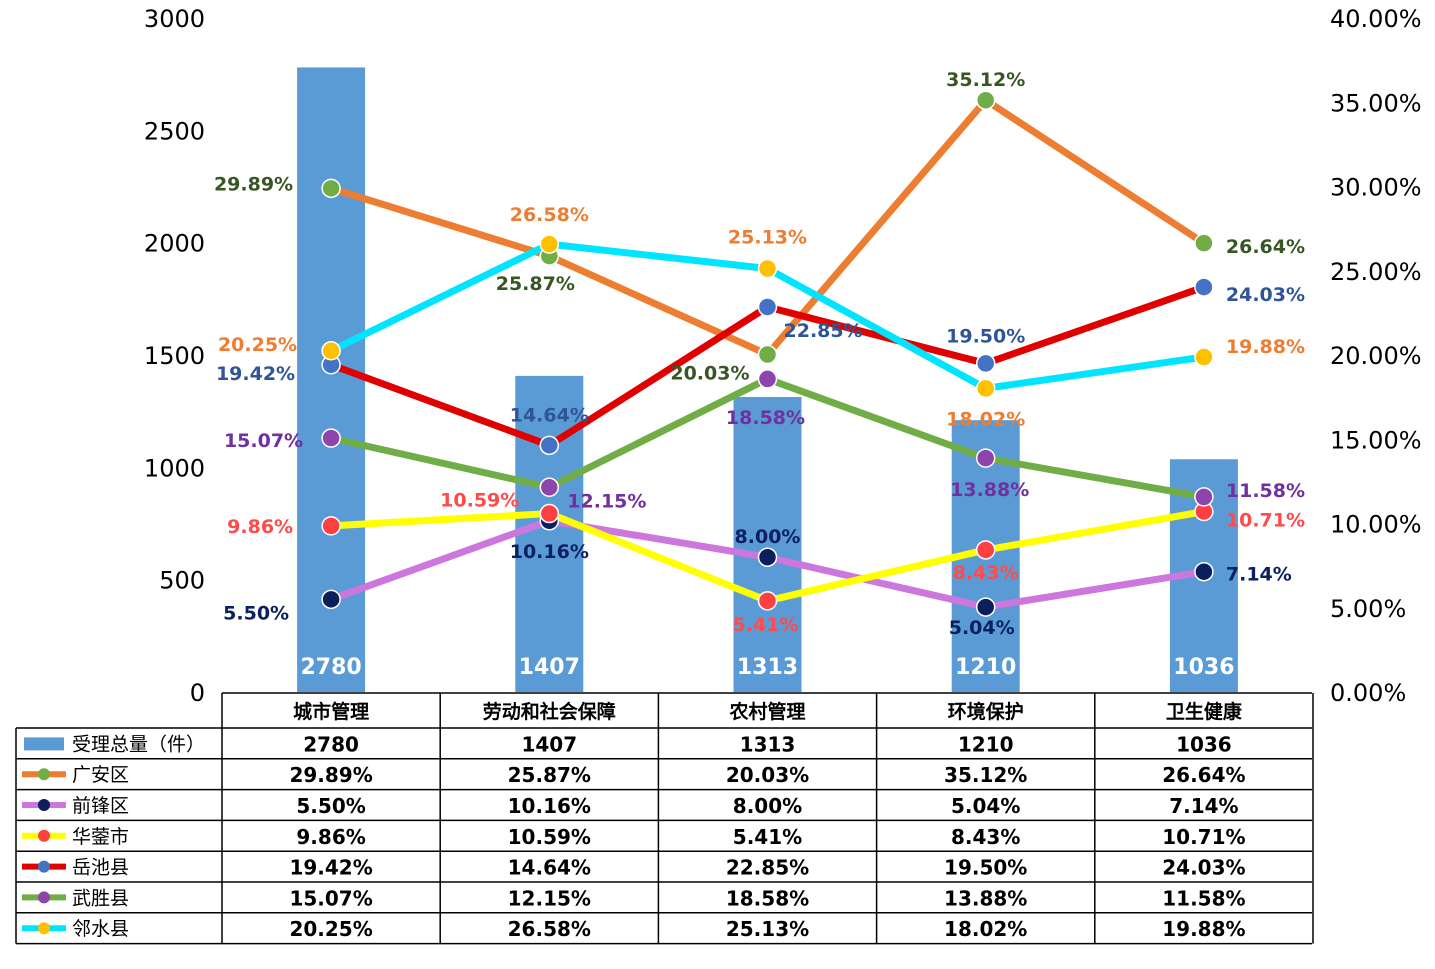 The width and height of the screenshot is (1435, 969). What do you see at coordinates (1203, 929) in the screenshot?
I see `table-cell: 19.88%` at bounding box center [1203, 929].